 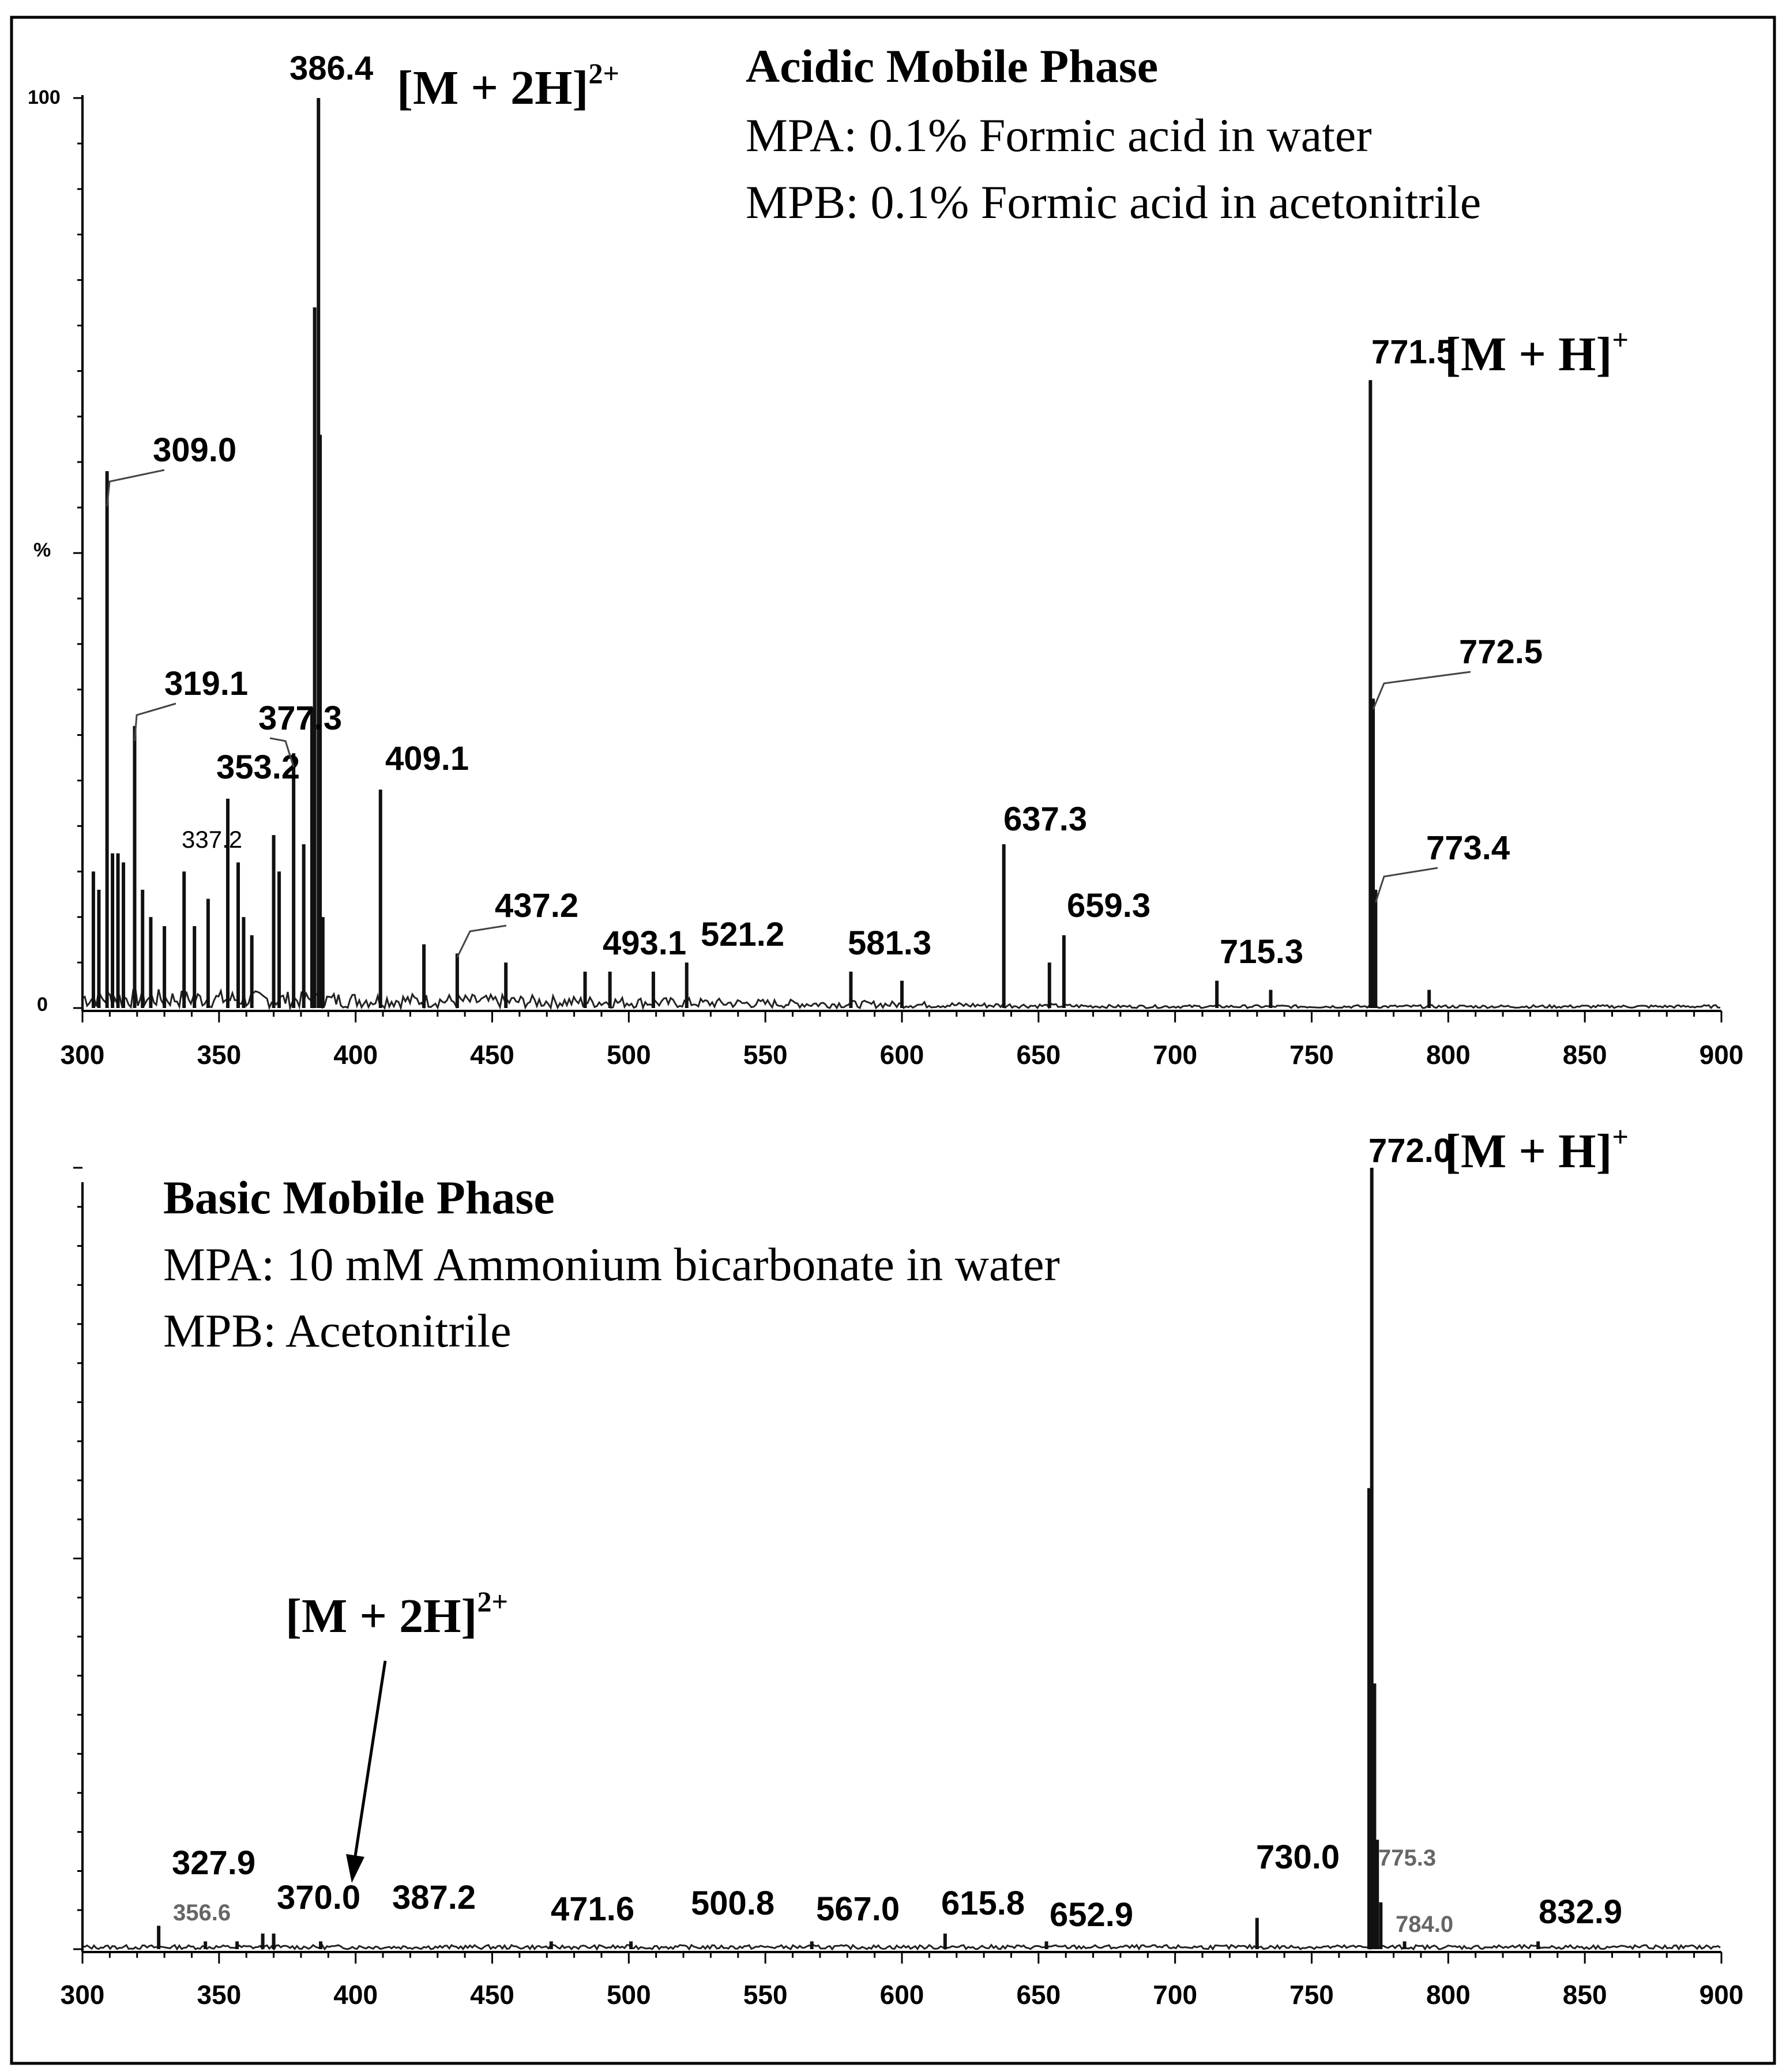 I want to click on basic-peak-label-730.0: 730.0, so click(x=1298, y=1857).